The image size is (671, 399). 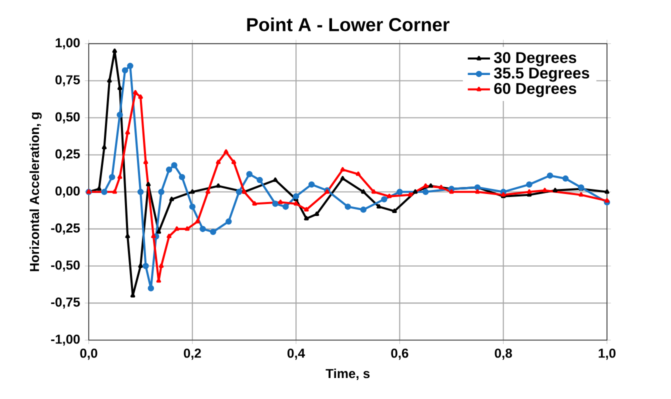 I want to click on legend-label: 60 Degrees, so click(x=535, y=90).